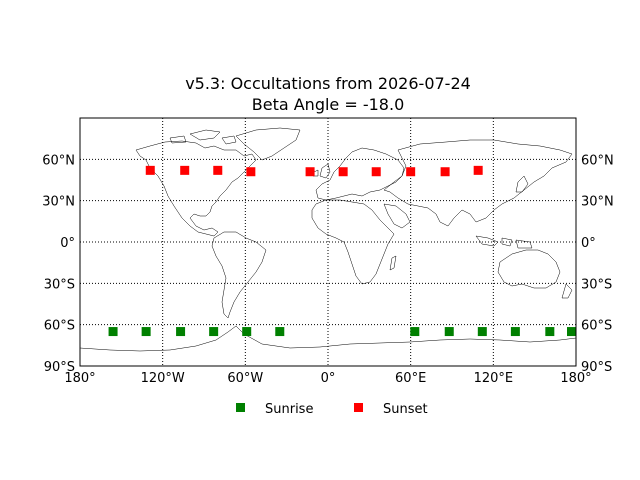 The height and width of the screenshot is (480, 640). Describe the element at coordinates (397, 216) in the screenshot. I see `arabia-coastline` at that location.